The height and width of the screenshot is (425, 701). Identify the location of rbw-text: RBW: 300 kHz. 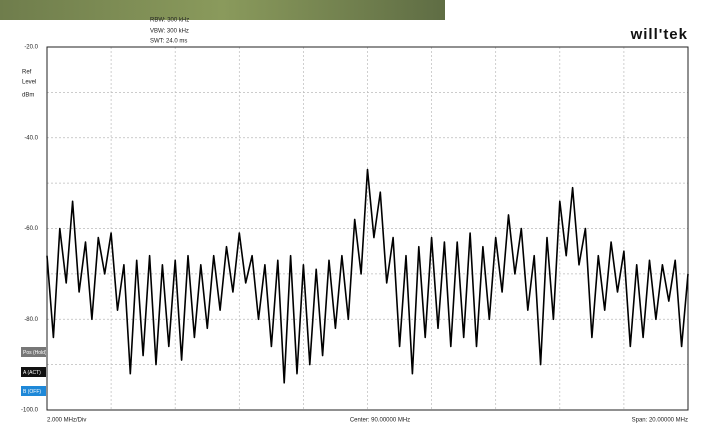
(169, 21).